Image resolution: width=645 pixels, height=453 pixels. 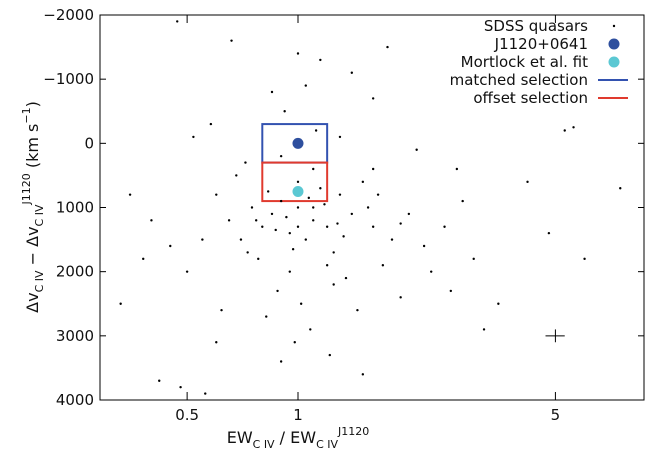 I want to click on x-tick-label: 1, so click(x=298, y=415).